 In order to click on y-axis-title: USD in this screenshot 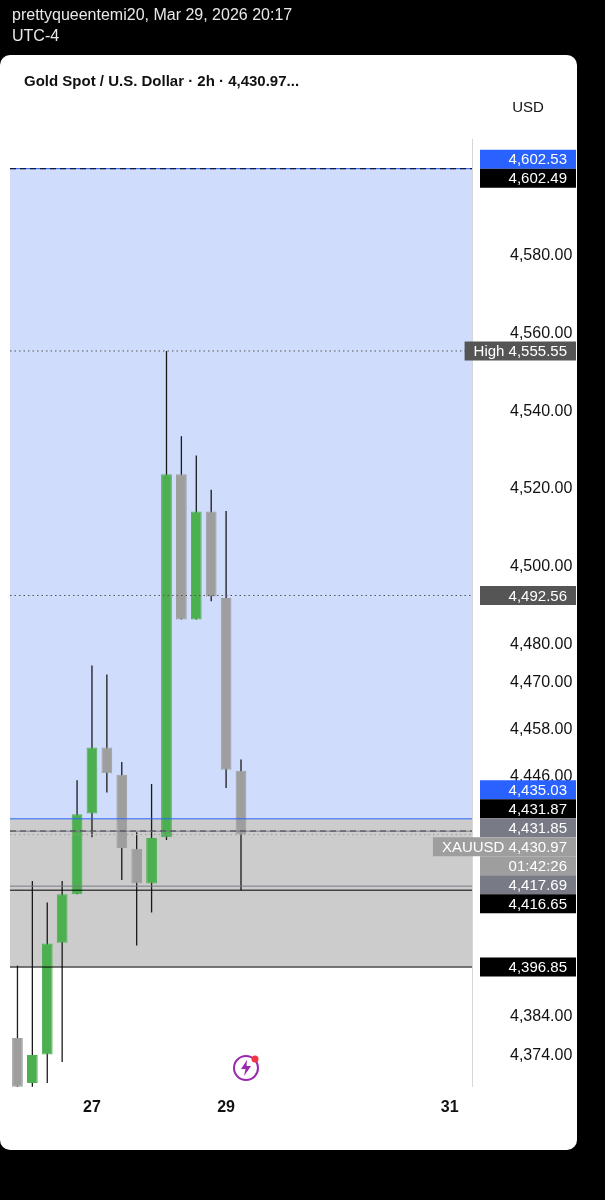, I will do `click(528, 107)`.